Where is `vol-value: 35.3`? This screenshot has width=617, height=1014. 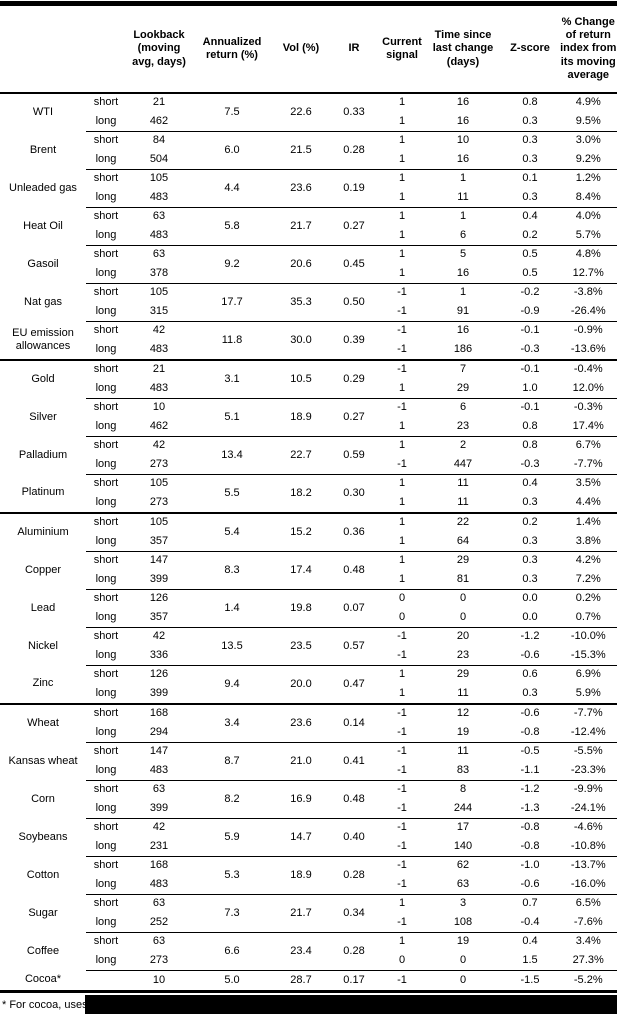
vol-value: 35.3 is located at coordinates (301, 302).